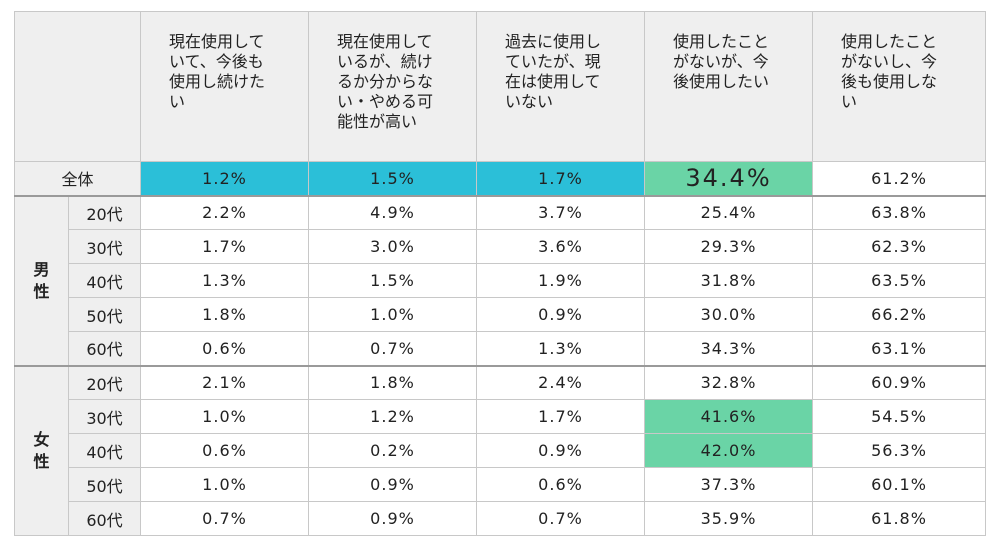 The width and height of the screenshot is (1000, 552). What do you see at coordinates (899, 416) in the screenshot?
I see `value-cell: 54.5%` at bounding box center [899, 416].